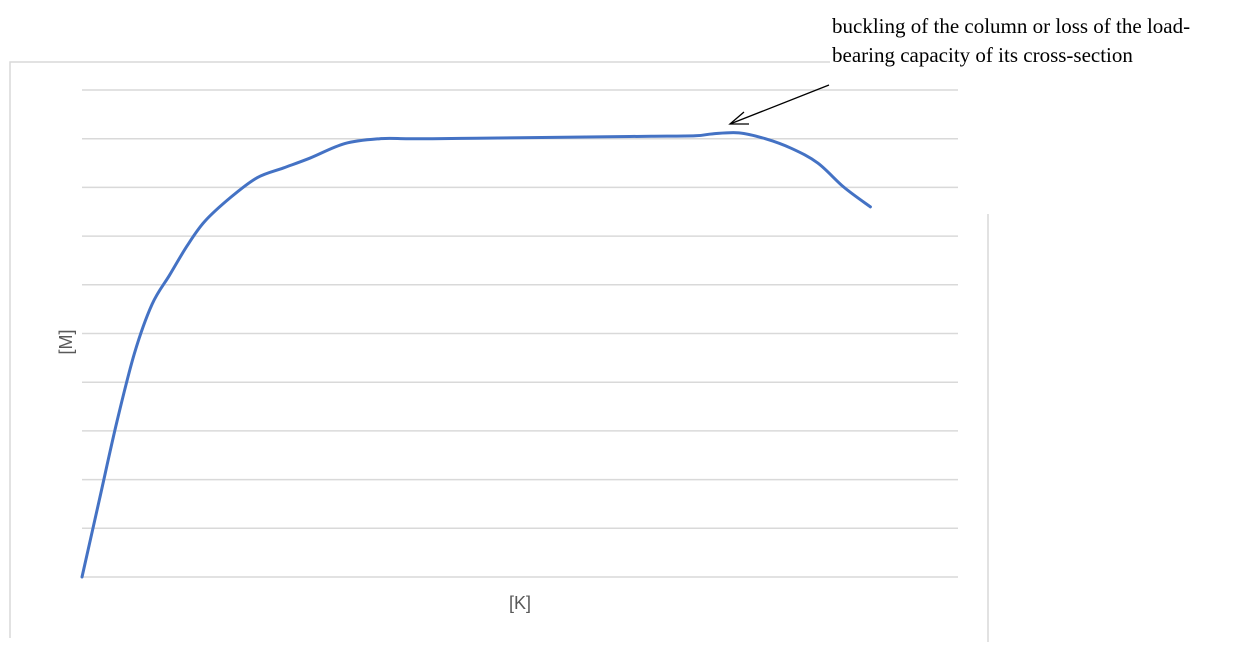 The height and width of the screenshot is (645, 1248). Describe the element at coordinates (66, 342) in the screenshot. I see `y-axis-title: [M]` at that location.